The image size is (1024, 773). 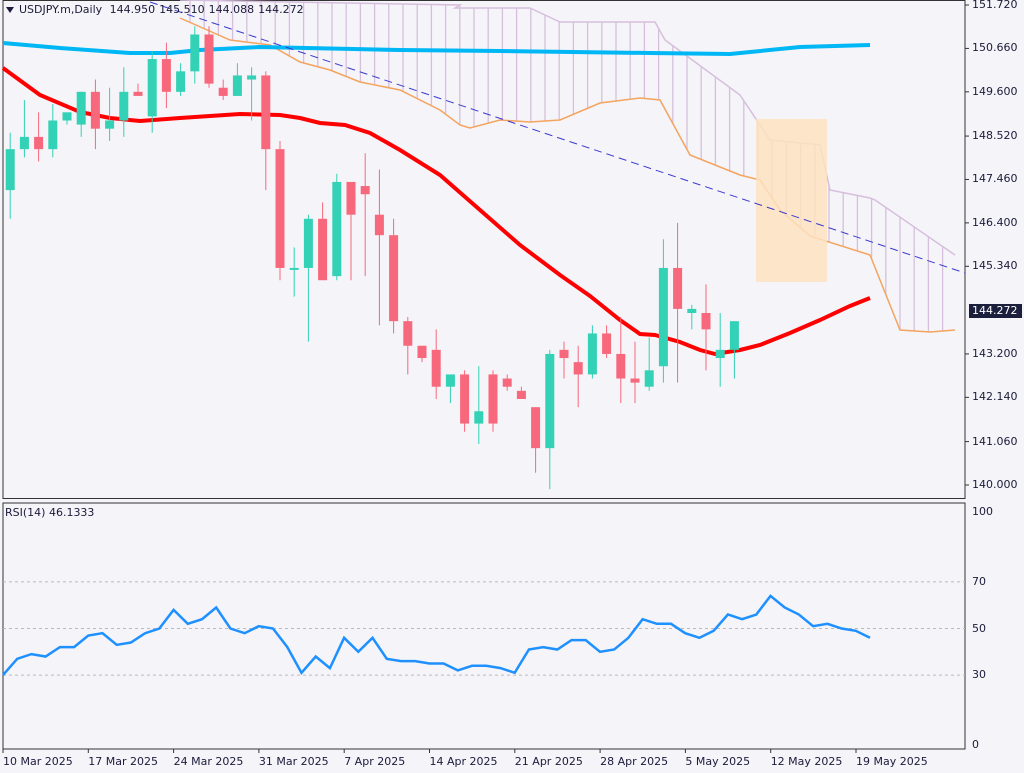 What do you see at coordinates (436, 635) in the screenshot?
I see `rsi-line` at bounding box center [436, 635].